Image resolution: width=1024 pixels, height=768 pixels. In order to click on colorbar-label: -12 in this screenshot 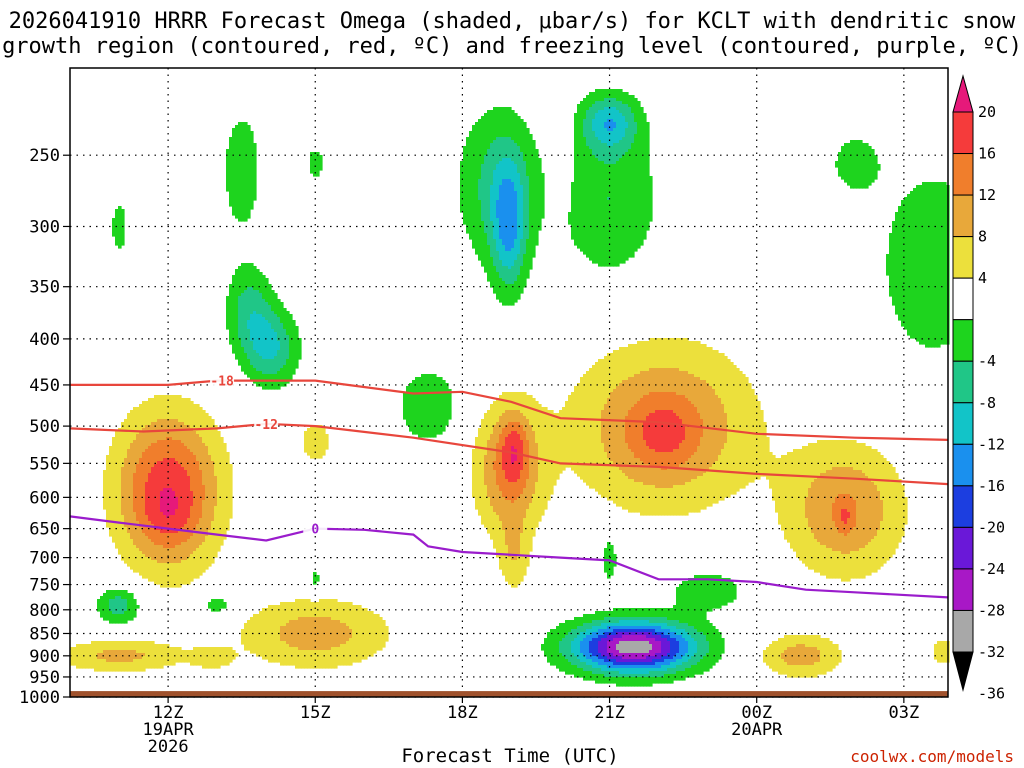, I will do `click(991, 444)`.